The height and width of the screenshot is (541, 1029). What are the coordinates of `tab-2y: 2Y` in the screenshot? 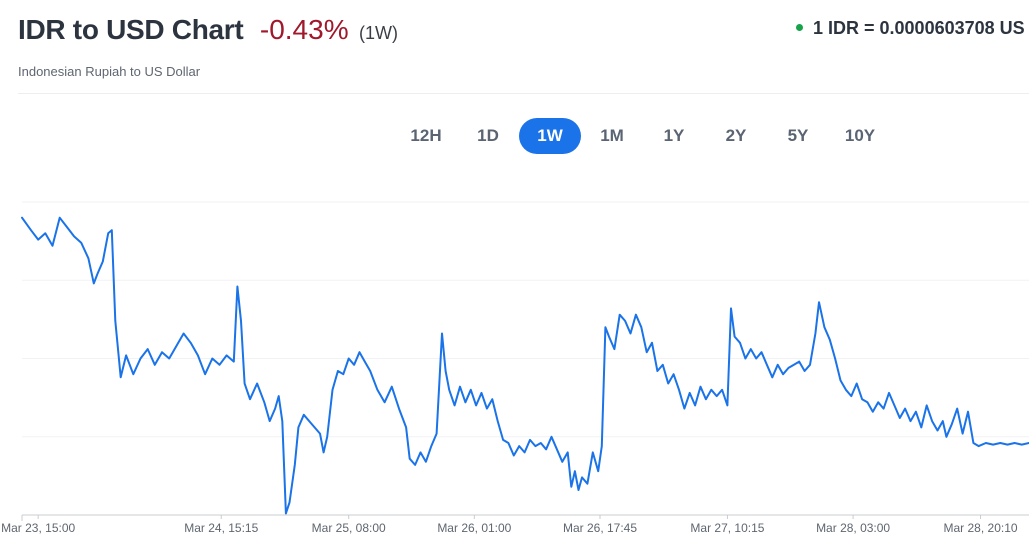 It's located at (736, 135).